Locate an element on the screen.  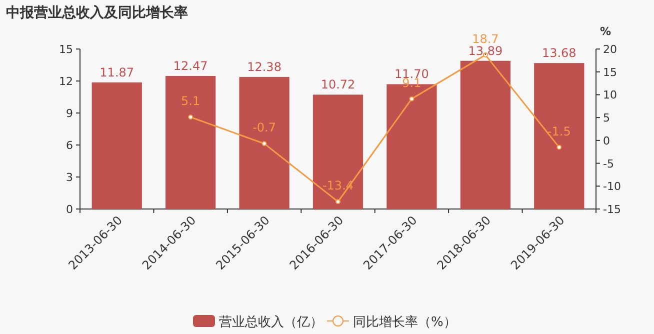
y-tick-label: 3 is located at coordinates (69, 177).